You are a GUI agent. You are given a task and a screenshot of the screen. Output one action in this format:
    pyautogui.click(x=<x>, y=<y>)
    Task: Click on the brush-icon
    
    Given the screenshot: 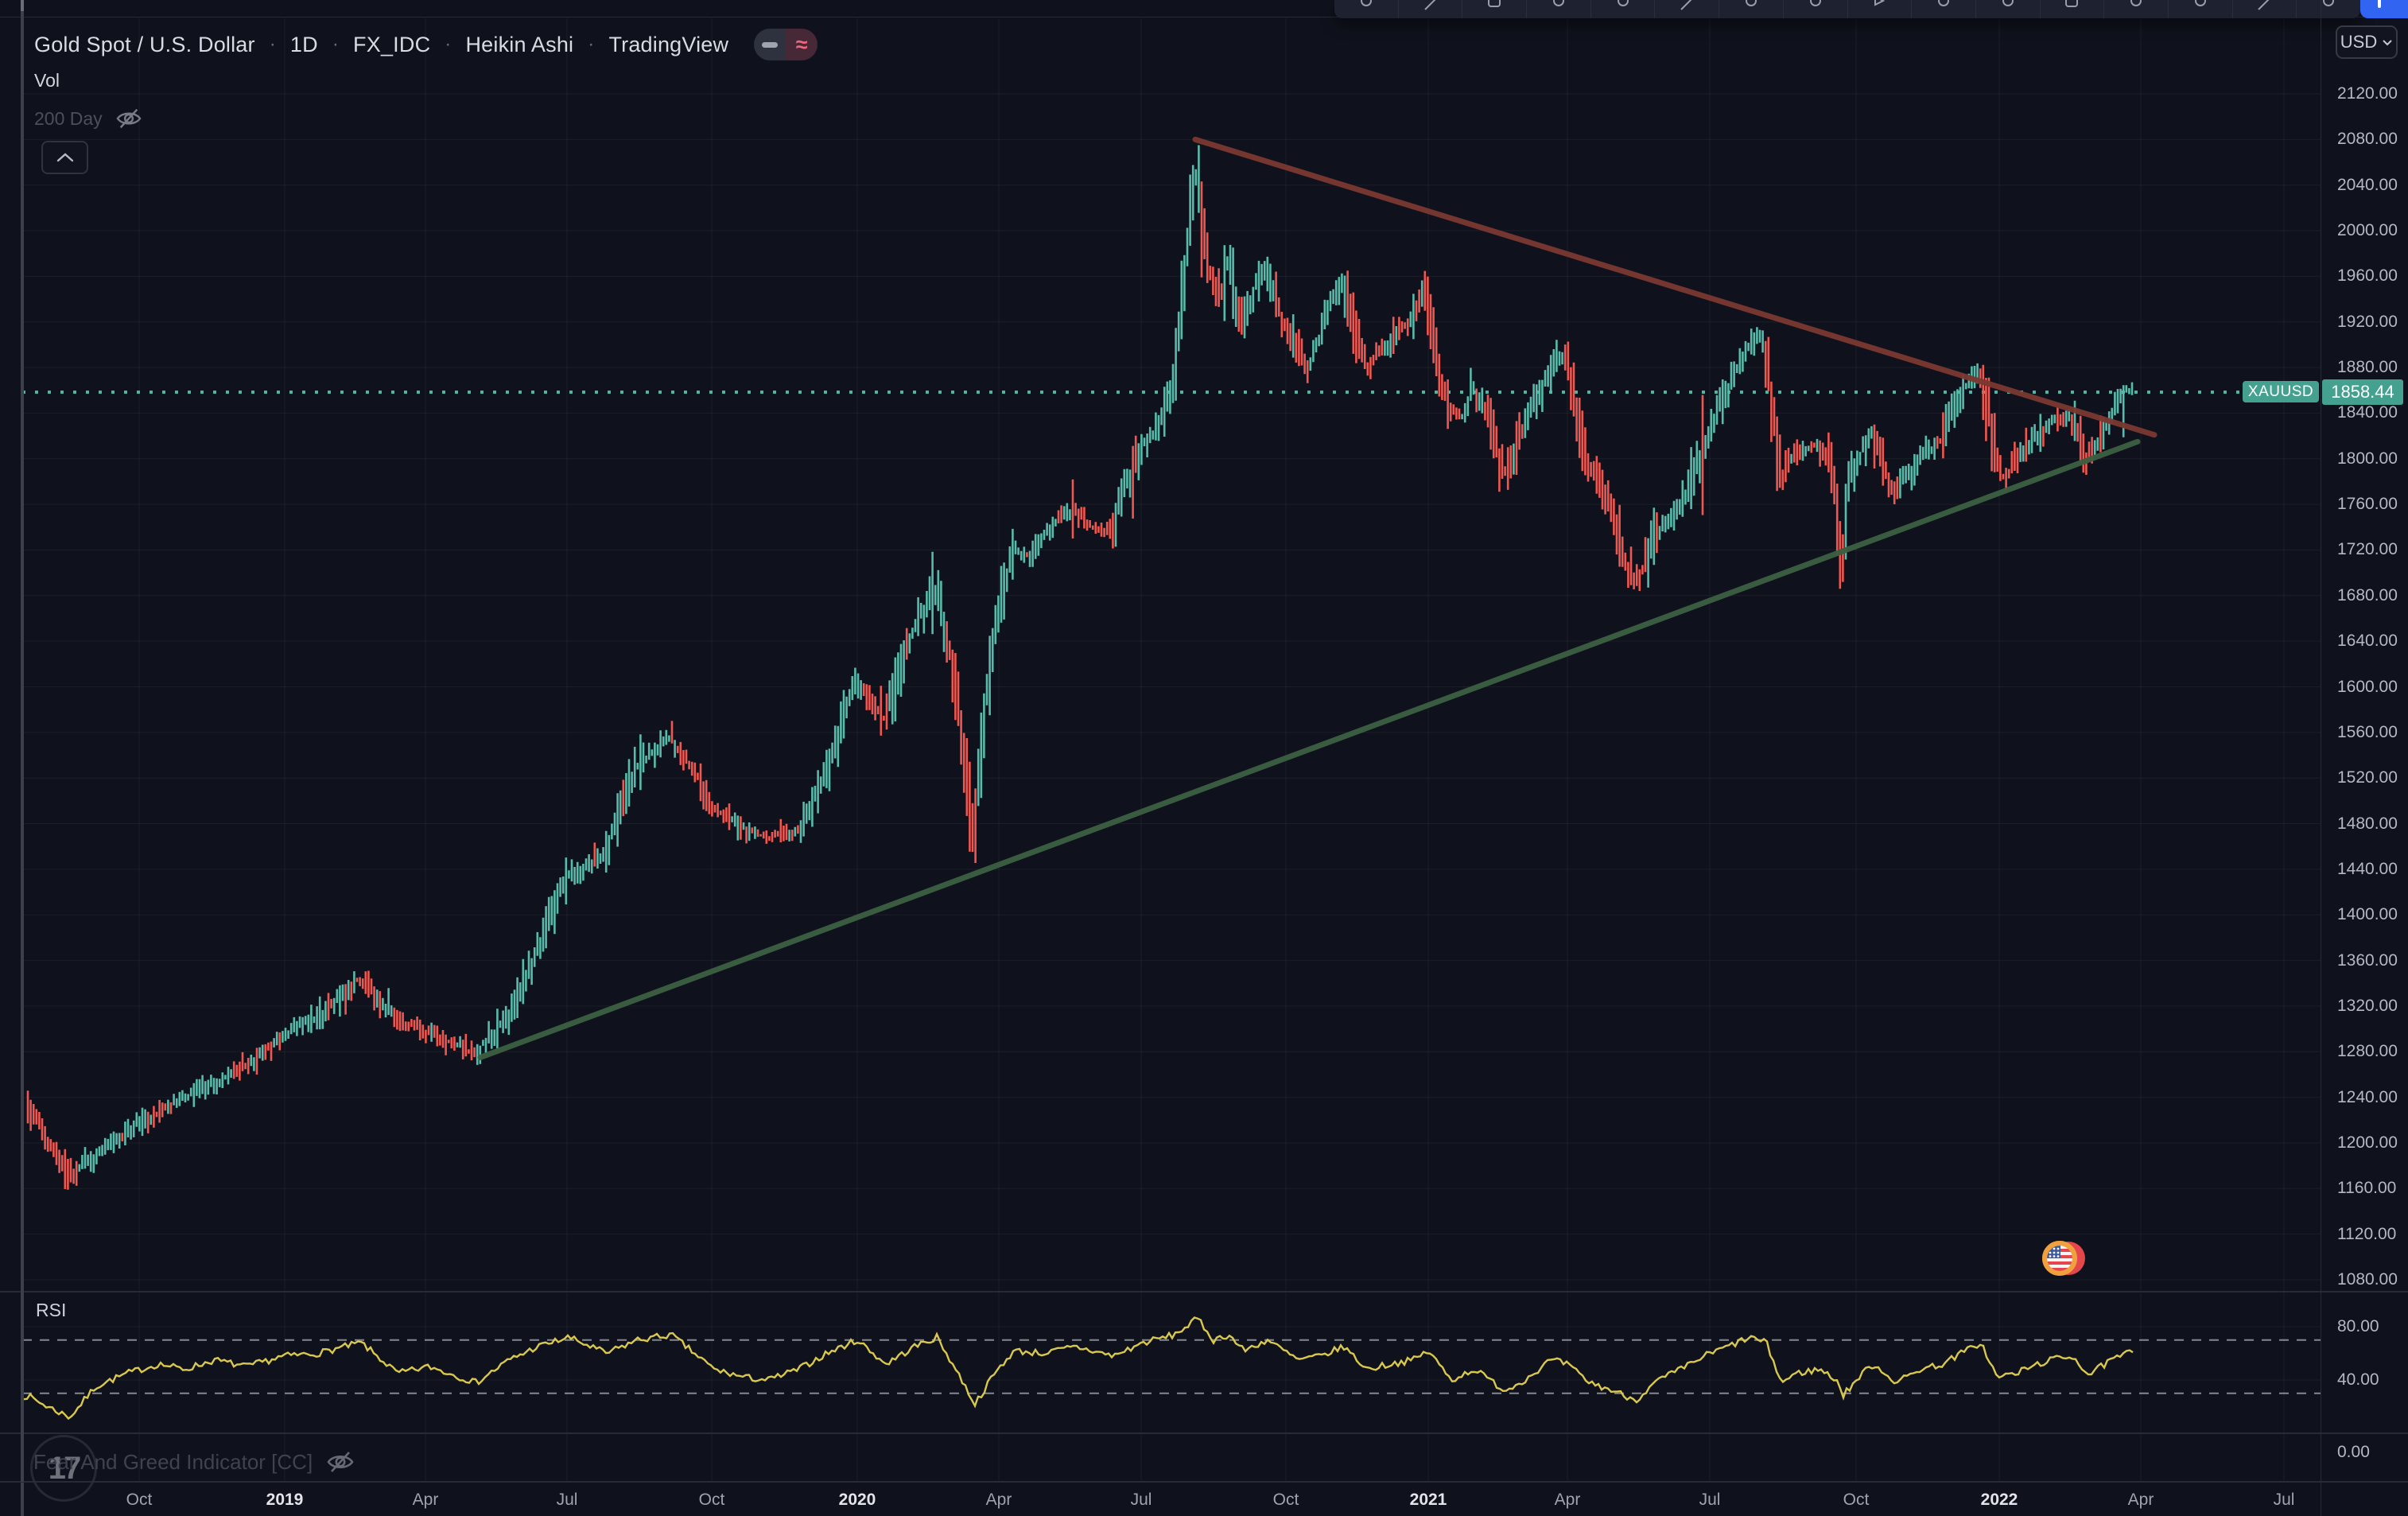 What is the action you would take?
    pyautogui.click(x=1687, y=9)
    